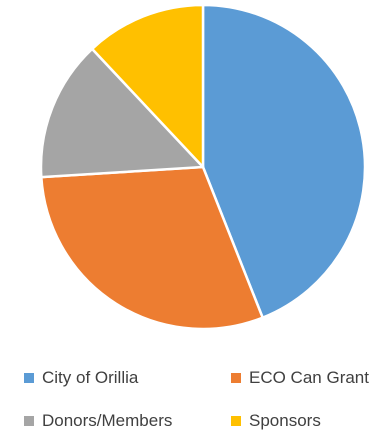  What do you see at coordinates (309, 377) in the screenshot?
I see `legend-label: ECO Can Grant` at bounding box center [309, 377].